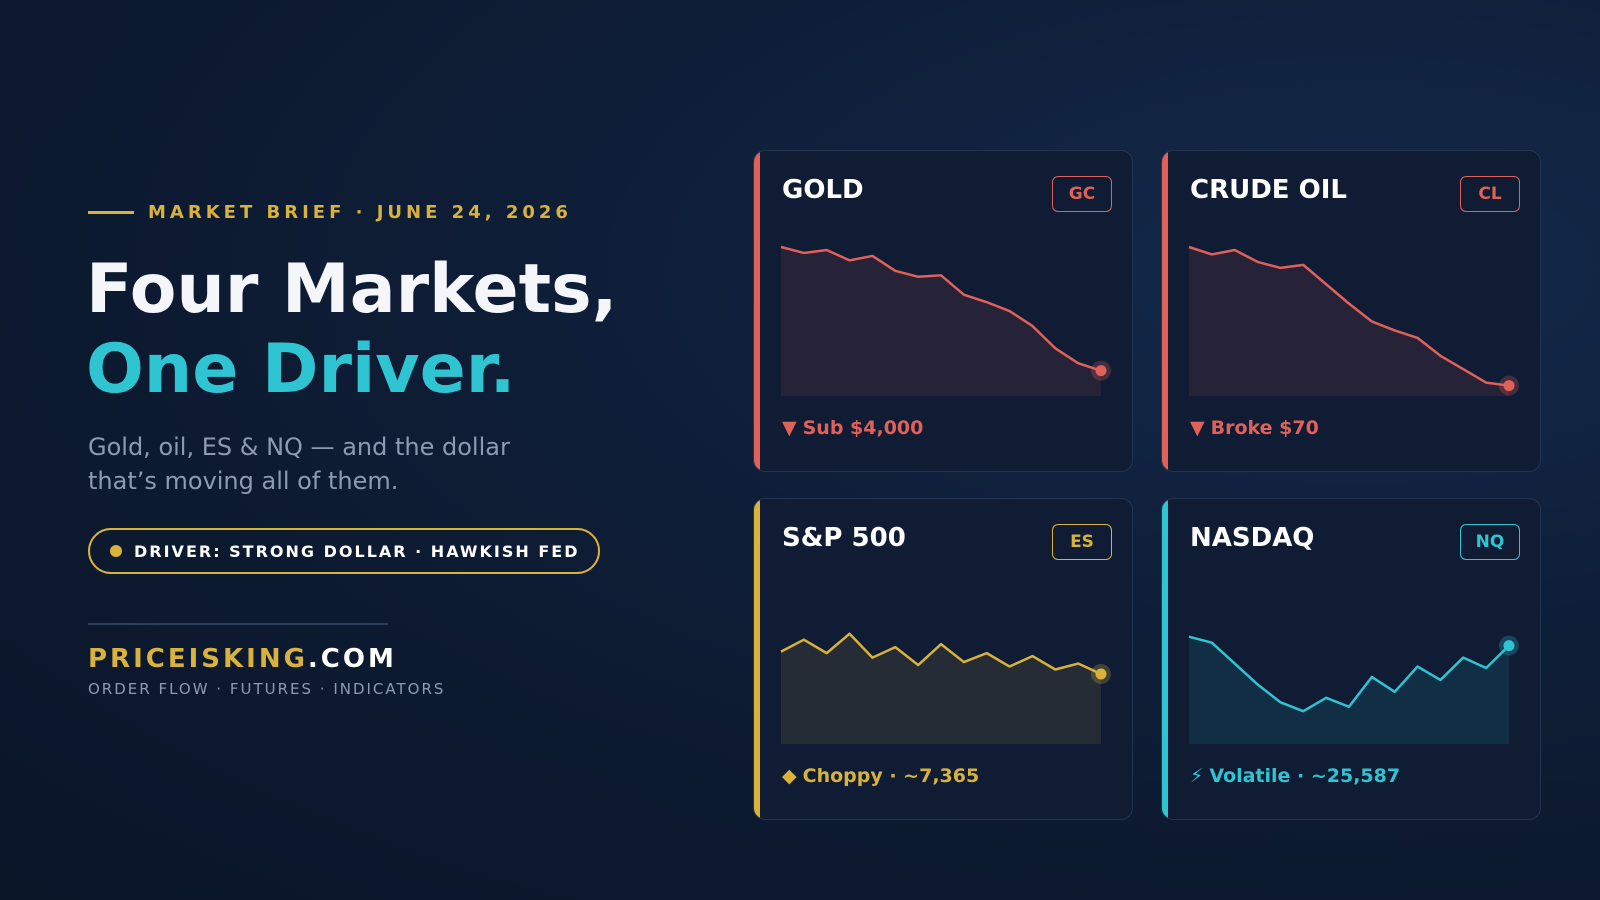 The image size is (1600, 900). Describe the element at coordinates (360, 212) in the screenshot. I see `eyebrow-text: MARKET BRIEF · JUNE 24, 2026` at that location.